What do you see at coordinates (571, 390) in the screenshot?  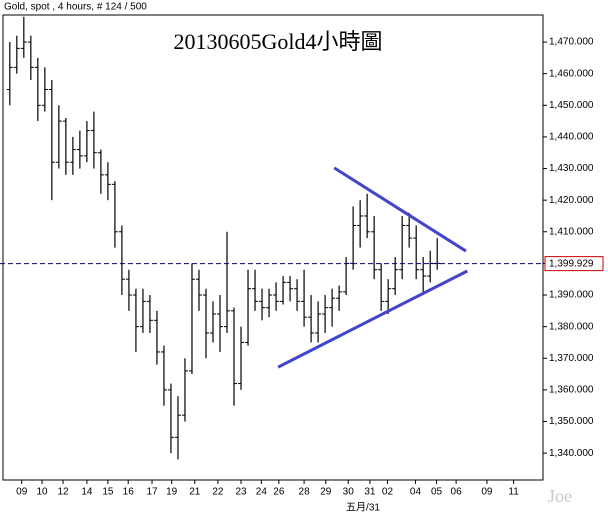 I see `y-tick-label: 1,360.000` at bounding box center [571, 390].